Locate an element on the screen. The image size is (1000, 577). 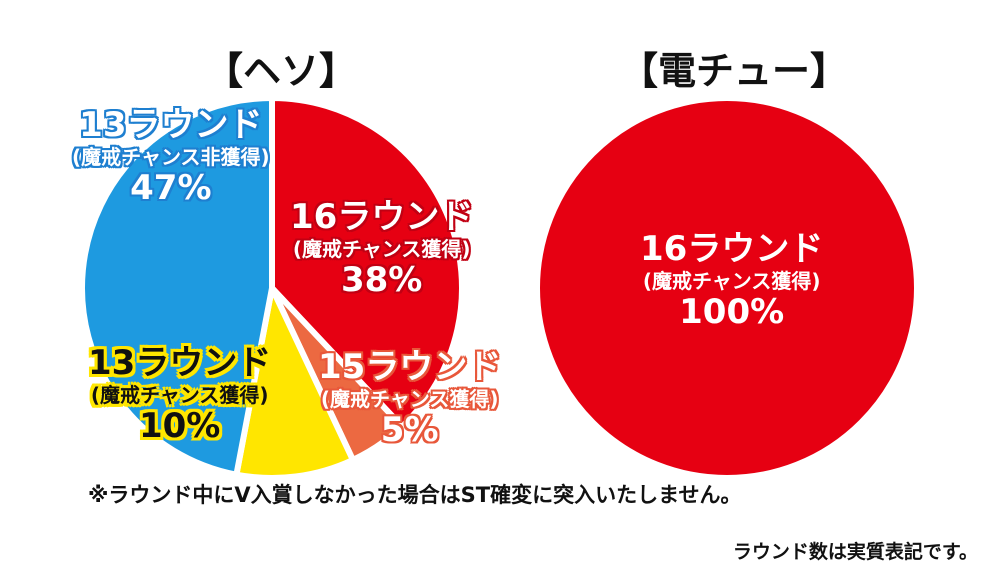
chart-title-denchu: 【電チュー】 is located at coordinates (734, 71).